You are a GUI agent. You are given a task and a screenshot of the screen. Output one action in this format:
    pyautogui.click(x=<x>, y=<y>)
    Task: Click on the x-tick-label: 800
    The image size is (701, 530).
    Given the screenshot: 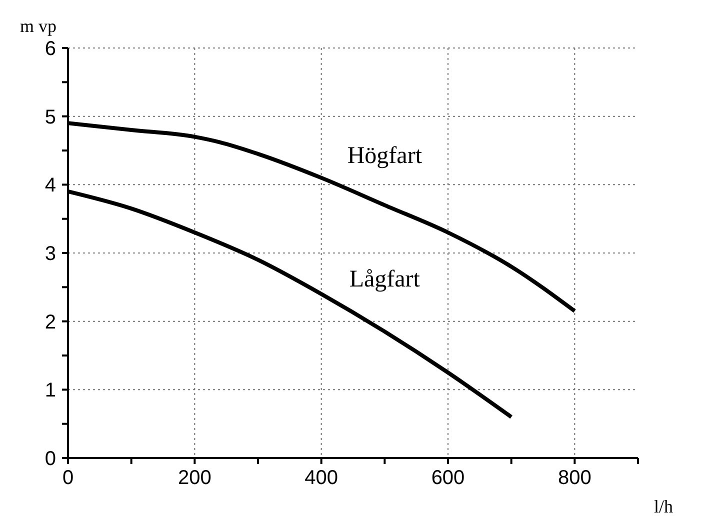 What is the action you would take?
    pyautogui.click(x=575, y=478)
    